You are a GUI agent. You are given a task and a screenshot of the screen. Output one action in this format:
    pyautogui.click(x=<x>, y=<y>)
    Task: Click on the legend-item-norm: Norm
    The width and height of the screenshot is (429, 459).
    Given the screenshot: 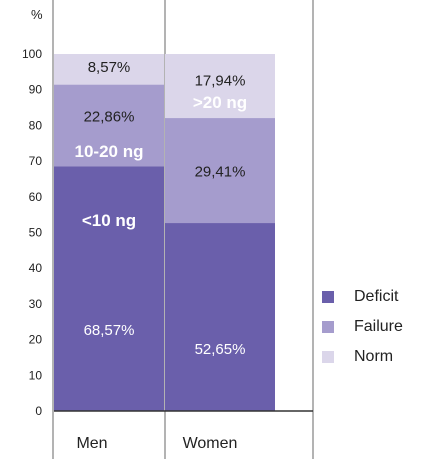 What is the action you would take?
    pyautogui.click(x=362, y=357)
    